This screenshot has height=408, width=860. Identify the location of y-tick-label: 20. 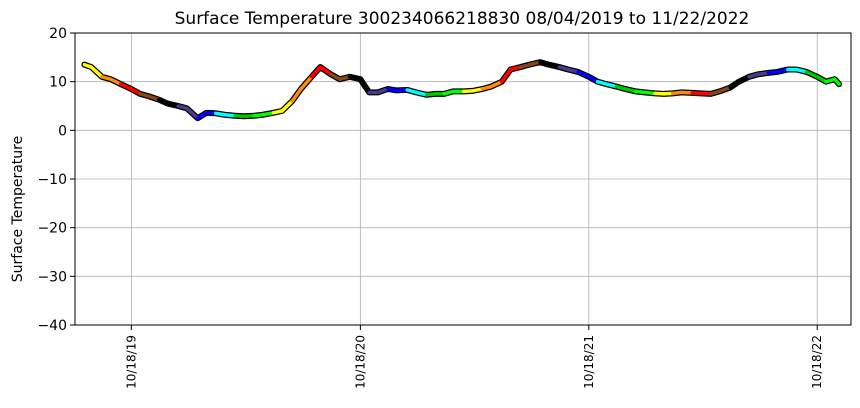
(58, 34).